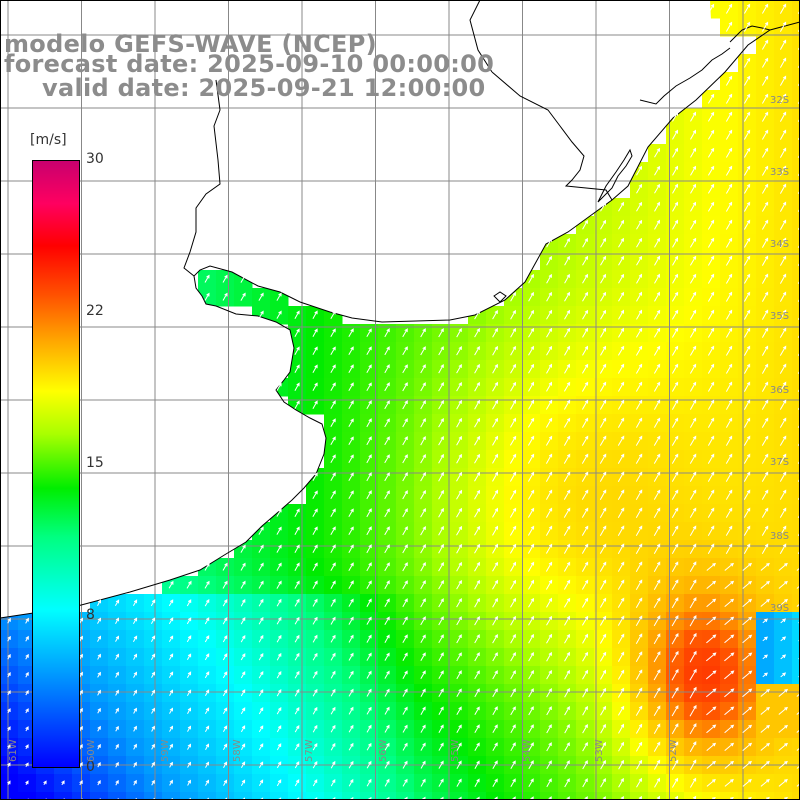 The width and height of the screenshot is (800, 800). I want to click on colorbar-tick-15: 15, so click(95, 463).